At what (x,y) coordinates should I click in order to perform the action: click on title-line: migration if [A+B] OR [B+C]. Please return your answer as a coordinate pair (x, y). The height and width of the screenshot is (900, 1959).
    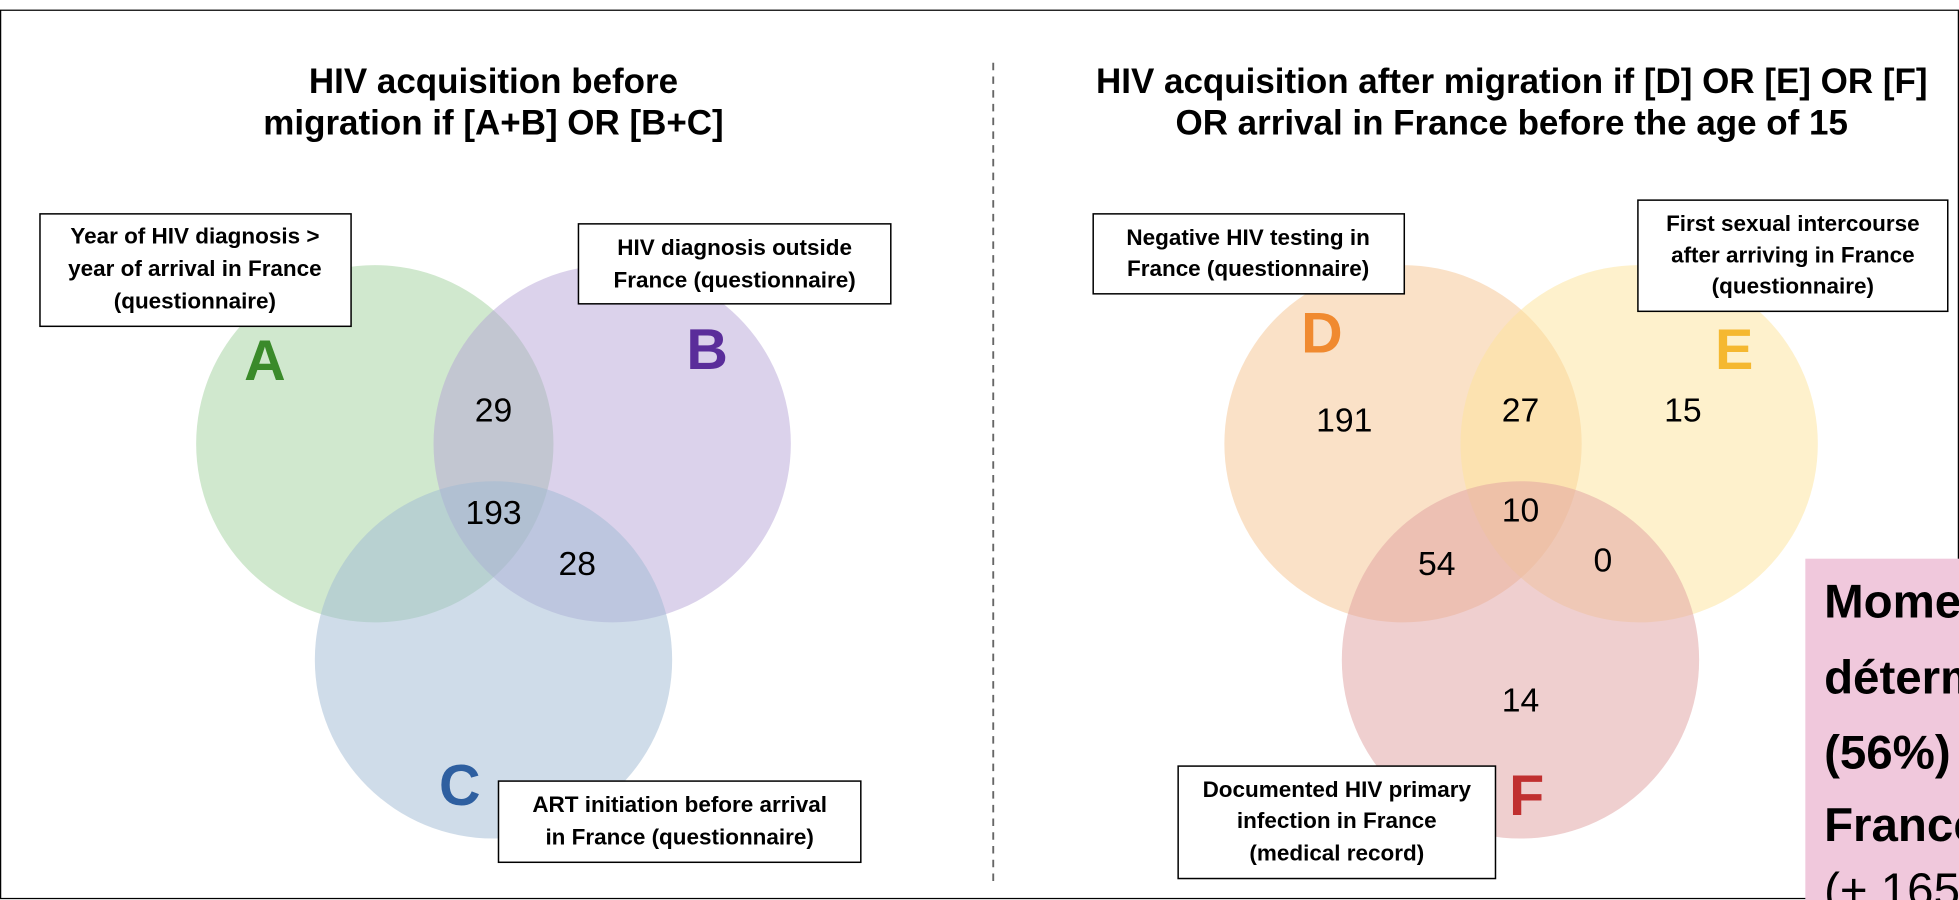
    Looking at the image, I should click on (493, 122).